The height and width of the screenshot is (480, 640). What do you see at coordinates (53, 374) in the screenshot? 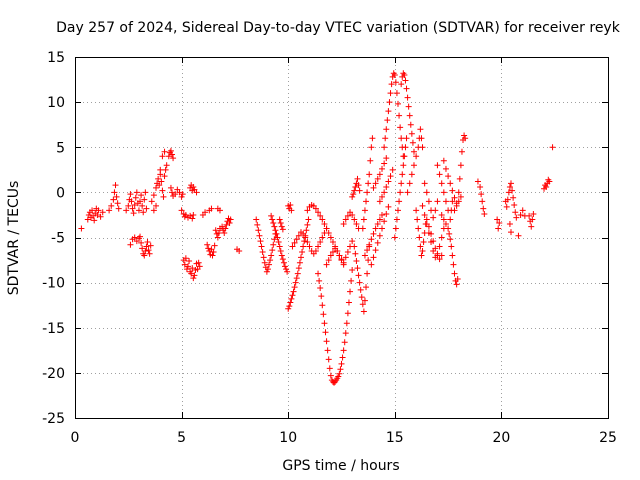
I see `y-tick-label: -20` at bounding box center [53, 374].